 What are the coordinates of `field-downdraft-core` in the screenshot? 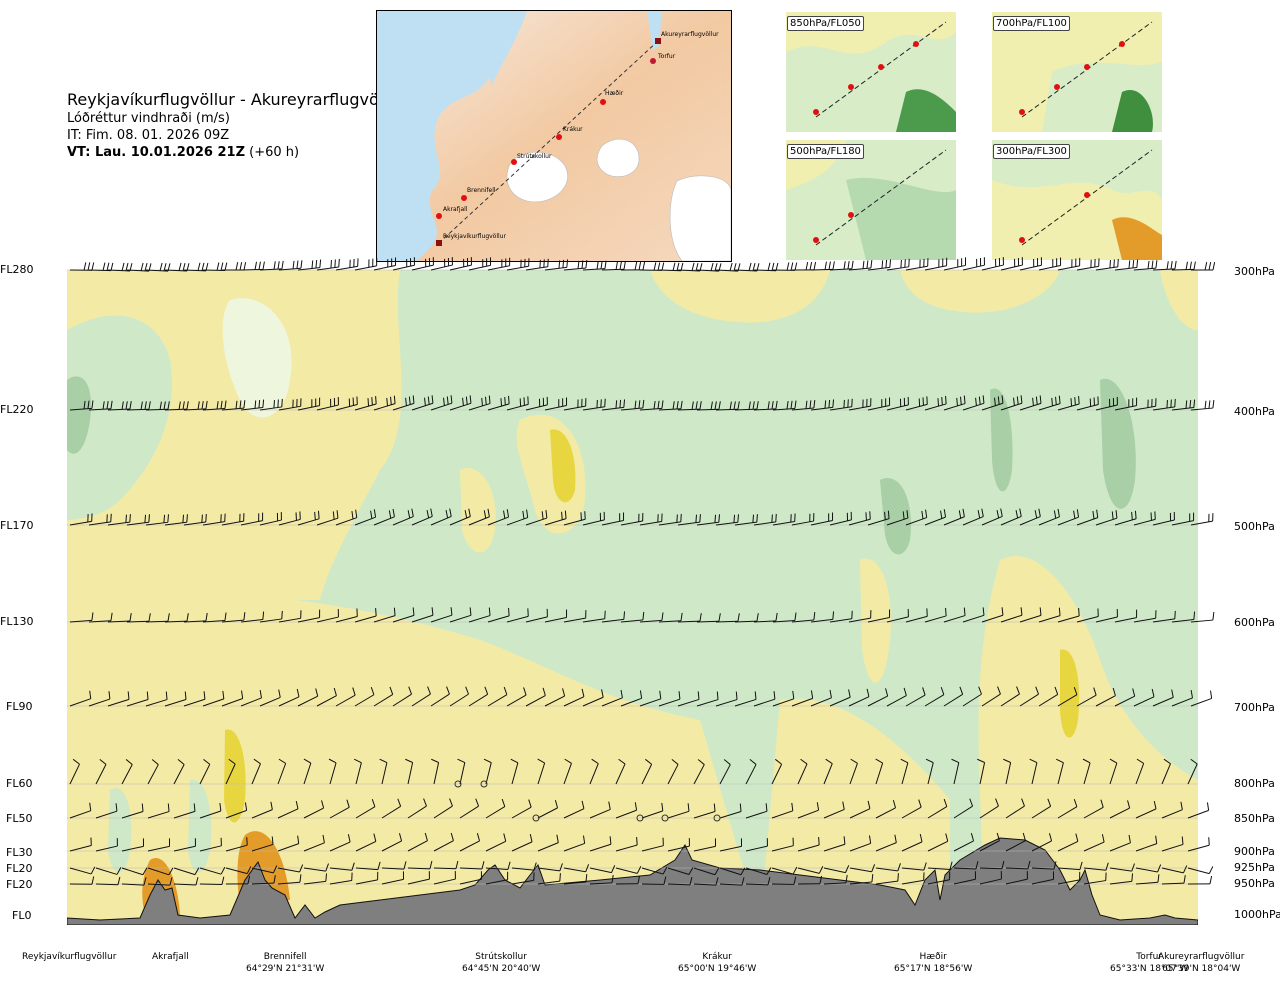 It's located at (1118, 443).